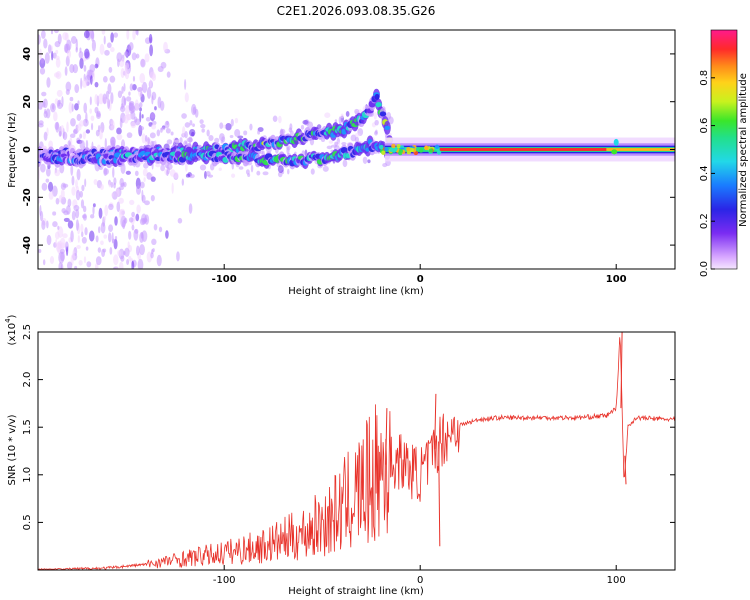  Describe the element at coordinates (27, 427) in the screenshot. I see `y-tick-label: 1.5` at that location.